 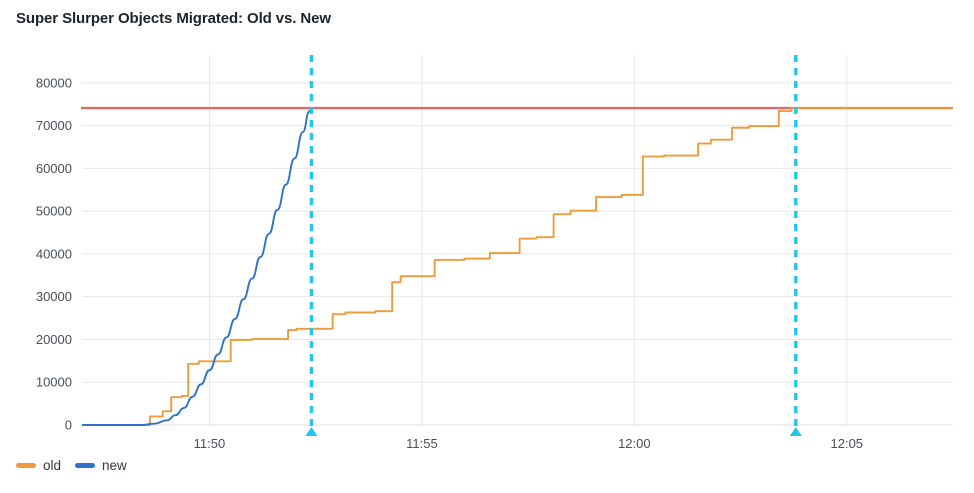 I want to click on marker-new-complete-triangle-icon, so click(x=311, y=431).